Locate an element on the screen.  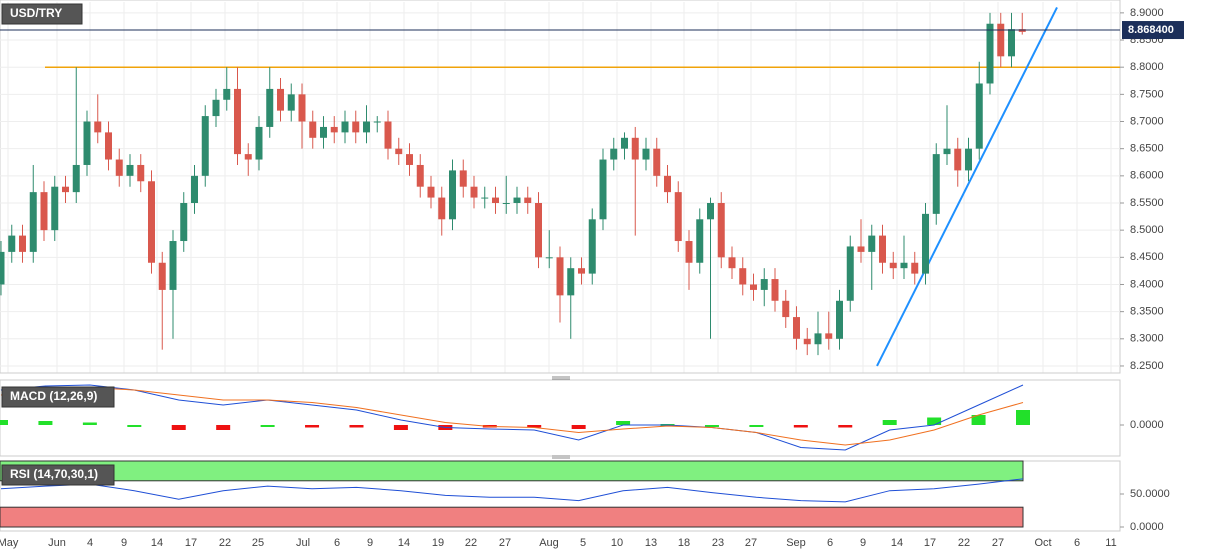
y-tick-label: 8.8000 is located at coordinates (1147, 67).